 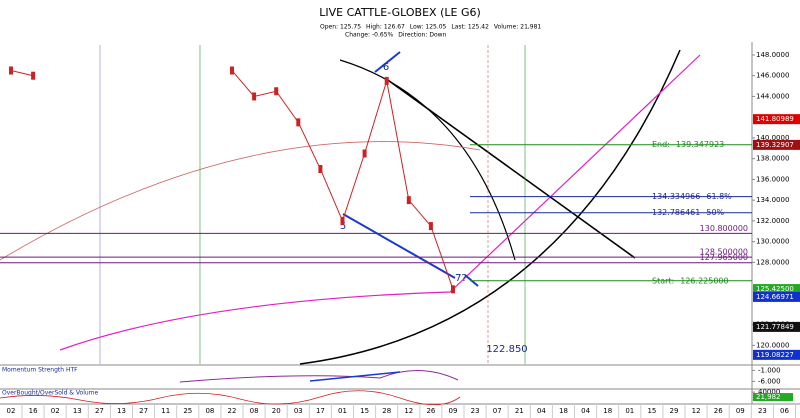 What do you see at coordinates (530, 27) in the screenshot?
I see `info-value: 21,981` at bounding box center [530, 27].